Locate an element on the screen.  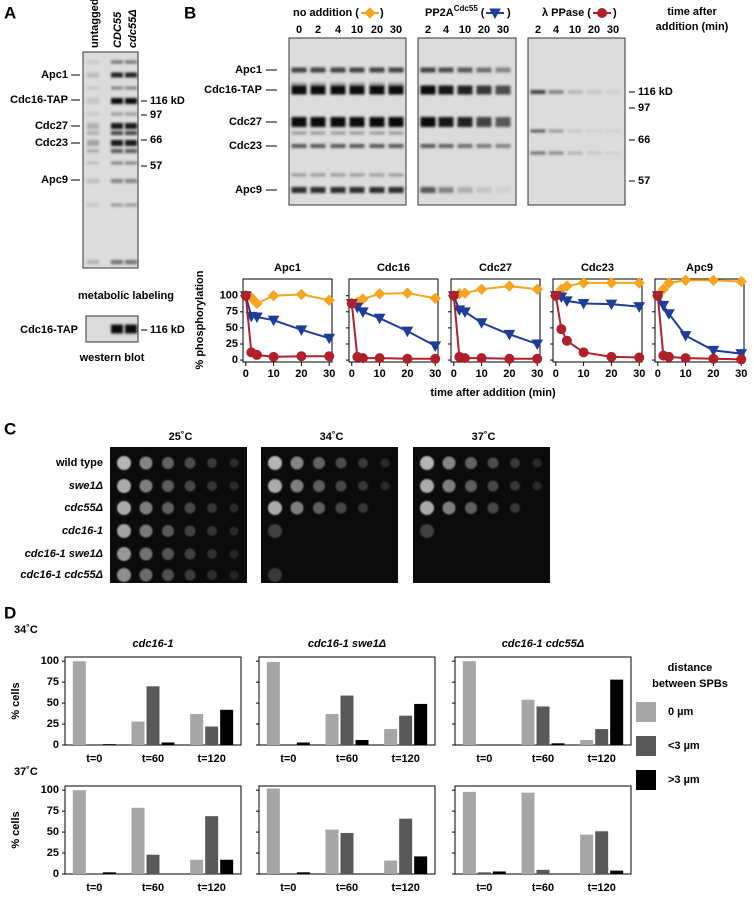
chart-title: Apc9 is located at coordinates (699, 268).